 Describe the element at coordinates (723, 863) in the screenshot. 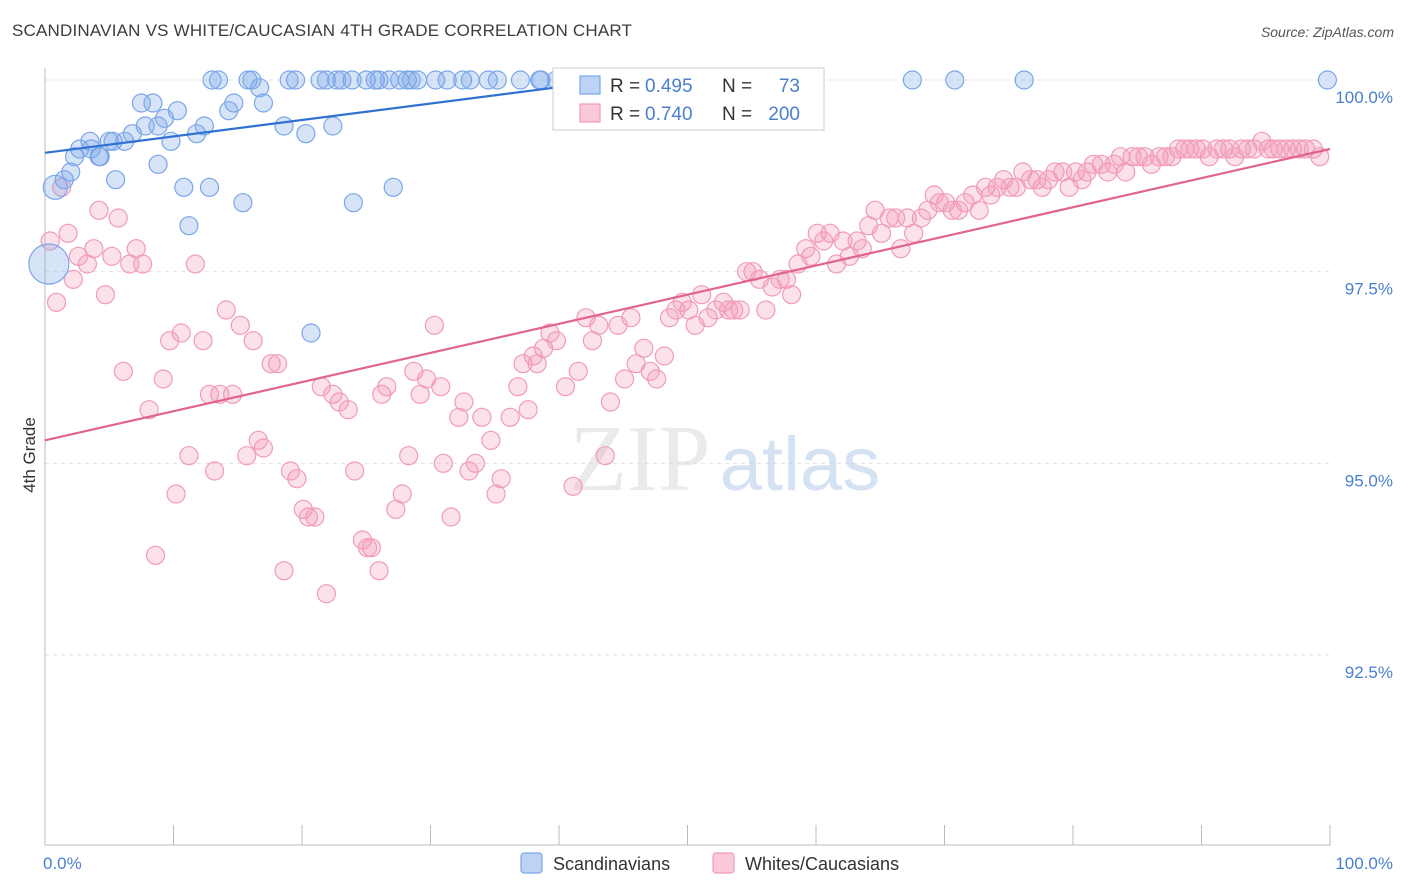

I see `series-legend-swatch-whites` at that location.